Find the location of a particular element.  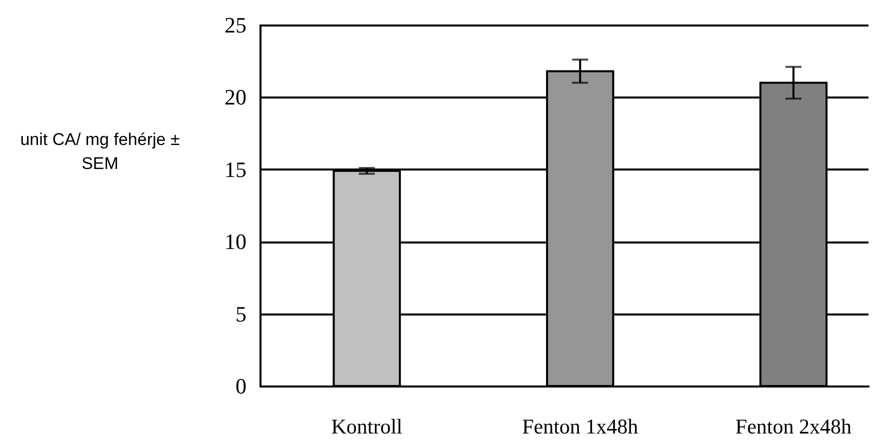

x-tick-label: Fenton 2x48h is located at coordinates (793, 426).